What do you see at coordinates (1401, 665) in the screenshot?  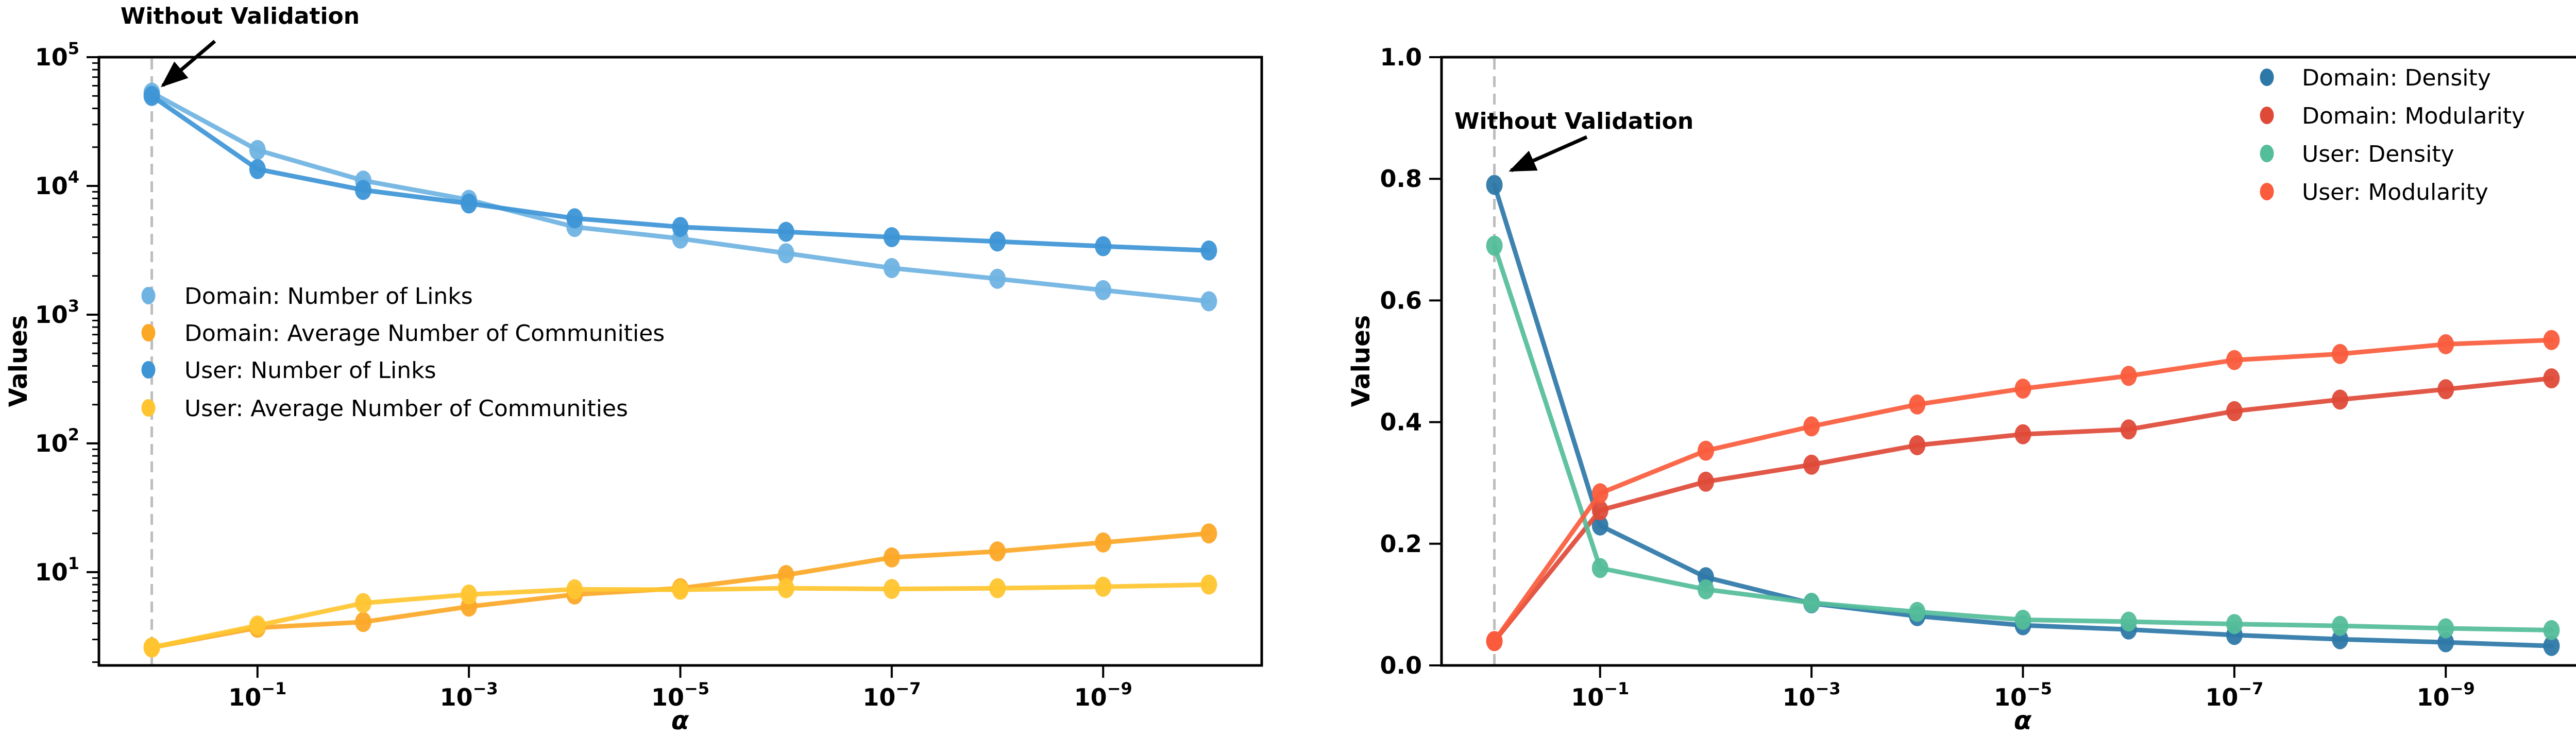 I see `y-tick-label: 0.0` at bounding box center [1401, 665].